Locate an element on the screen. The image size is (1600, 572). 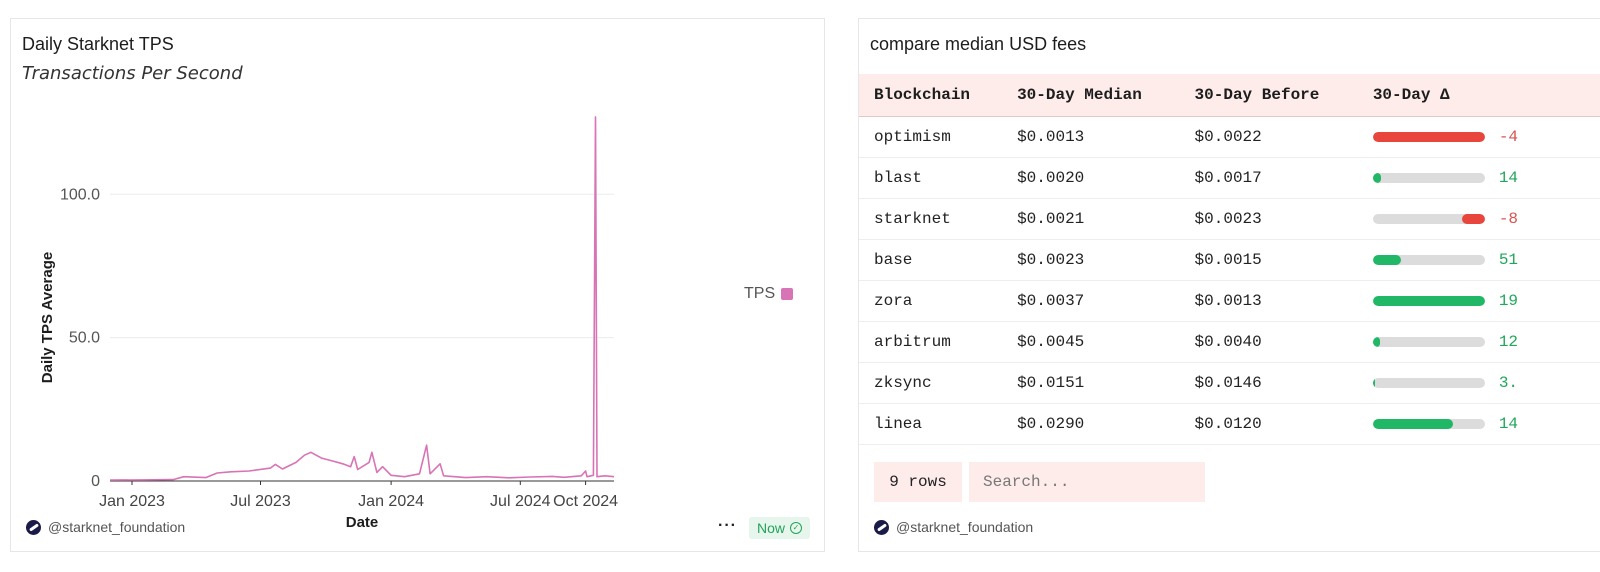
delta-value: 3. is located at coordinates (1508, 382).